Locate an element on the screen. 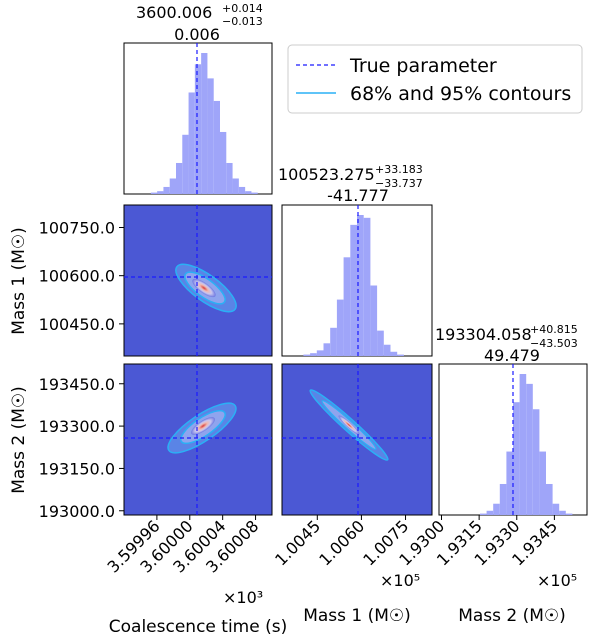 The width and height of the screenshot is (598, 641). scale-label-m1: ×10⁵ is located at coordinates (400, 580).